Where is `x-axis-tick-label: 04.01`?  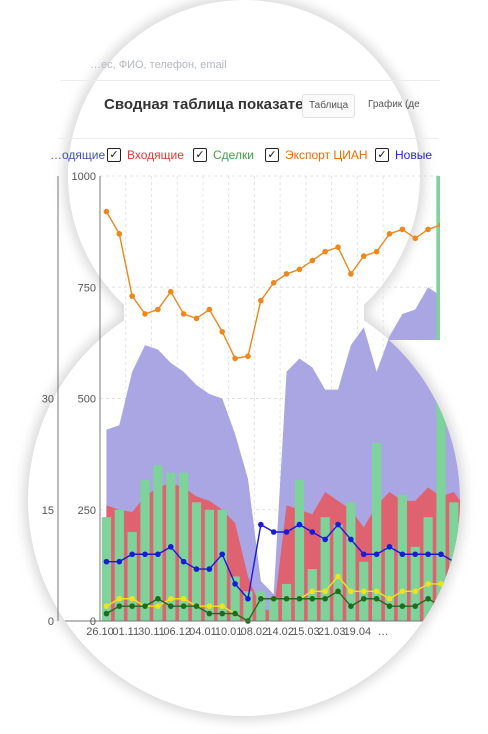
x-axis-tick-label: 04.01 is located at coordinates (203, 632).